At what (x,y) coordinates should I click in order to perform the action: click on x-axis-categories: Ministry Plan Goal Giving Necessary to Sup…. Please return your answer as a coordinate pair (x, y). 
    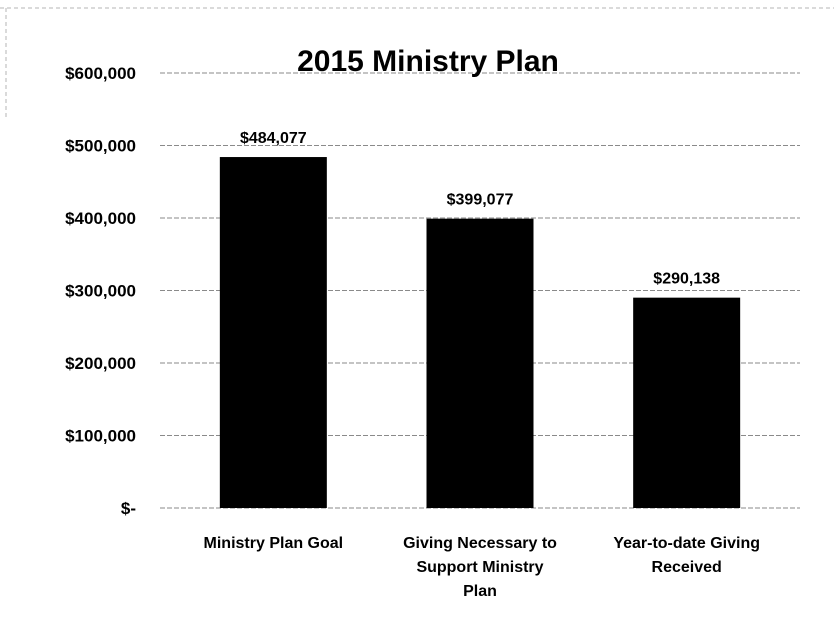
    Looking at the image, I should click on (482, 567).